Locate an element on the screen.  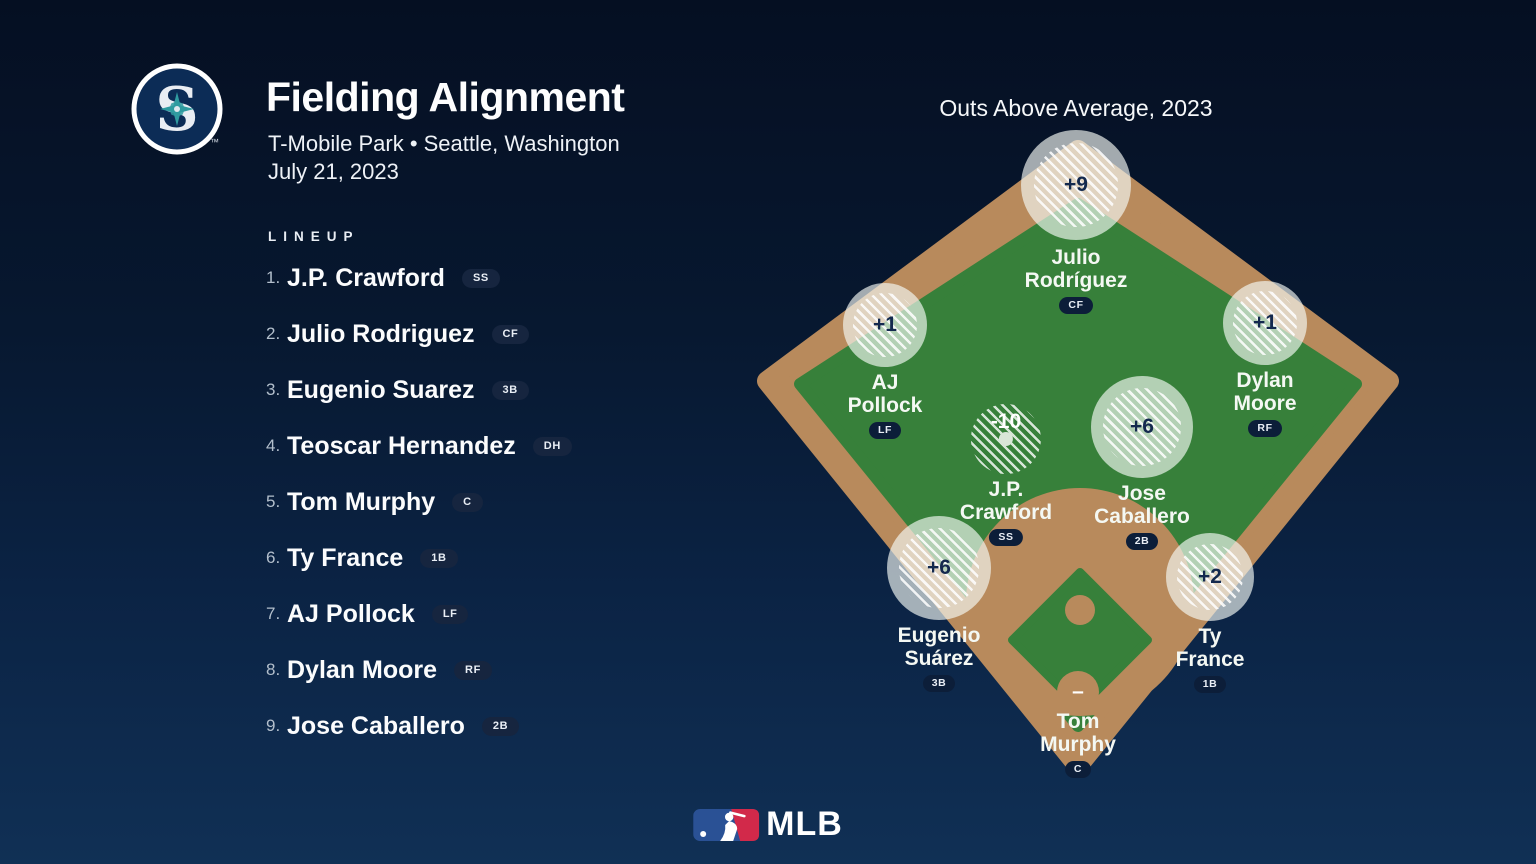
lineup-row-4: 4. Teoscar Hernandez DH is located at coordinates (481, 446).